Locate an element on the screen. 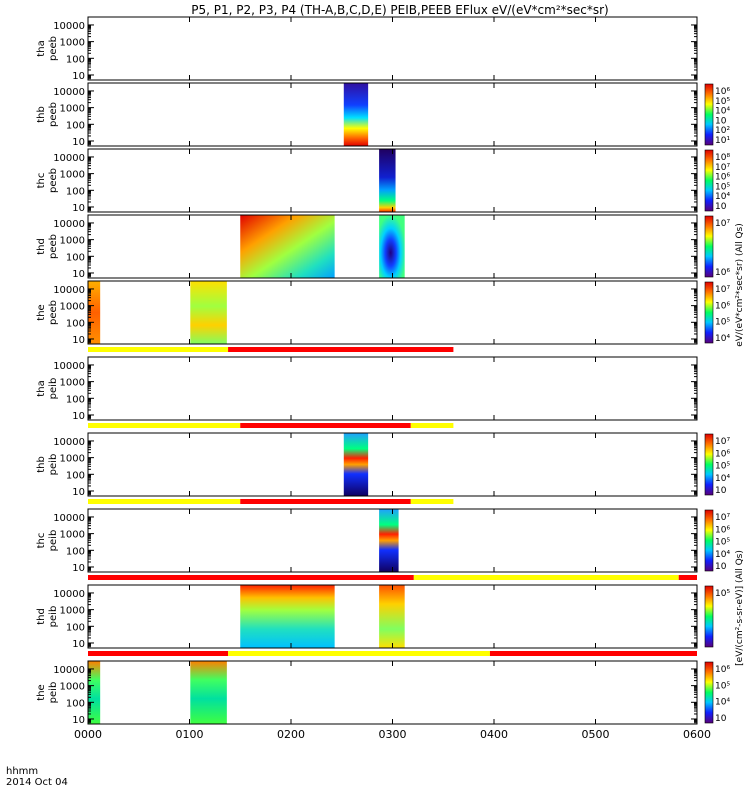 Image resolution: width=750 pixels, height=800 pixels. panel-thc-peeb: 10 100 1000 10000 thcpeeb 10⁸10⁷10⁶10⁵10⁴10⁳ is located at coordinates (383, 181).